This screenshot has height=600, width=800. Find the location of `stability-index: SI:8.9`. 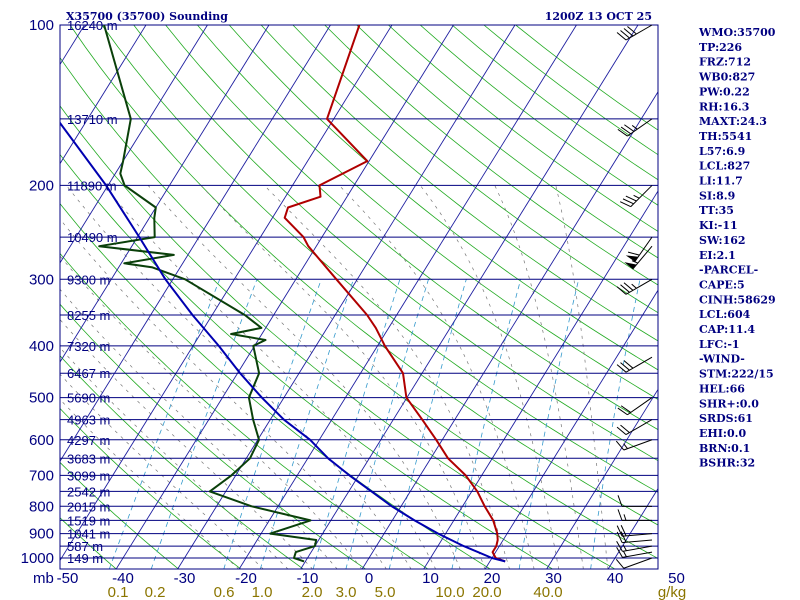

stability-index: SI:8.9 is located at coordinates (717, 195).